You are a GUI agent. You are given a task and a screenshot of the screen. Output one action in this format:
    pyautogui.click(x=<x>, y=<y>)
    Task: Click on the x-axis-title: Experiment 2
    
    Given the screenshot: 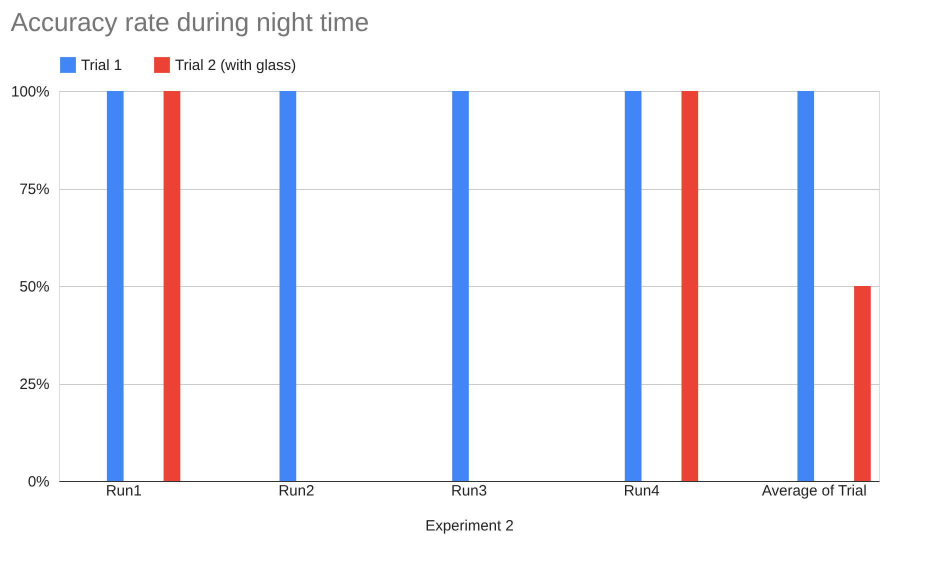 What is the action you would take?
    pyautogui.click(x=469, y=526)
    